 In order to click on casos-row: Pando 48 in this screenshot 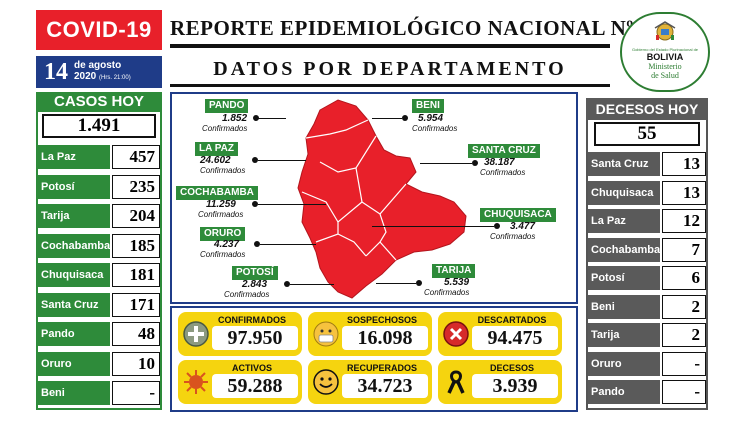, I will do `click(99, 334)`.